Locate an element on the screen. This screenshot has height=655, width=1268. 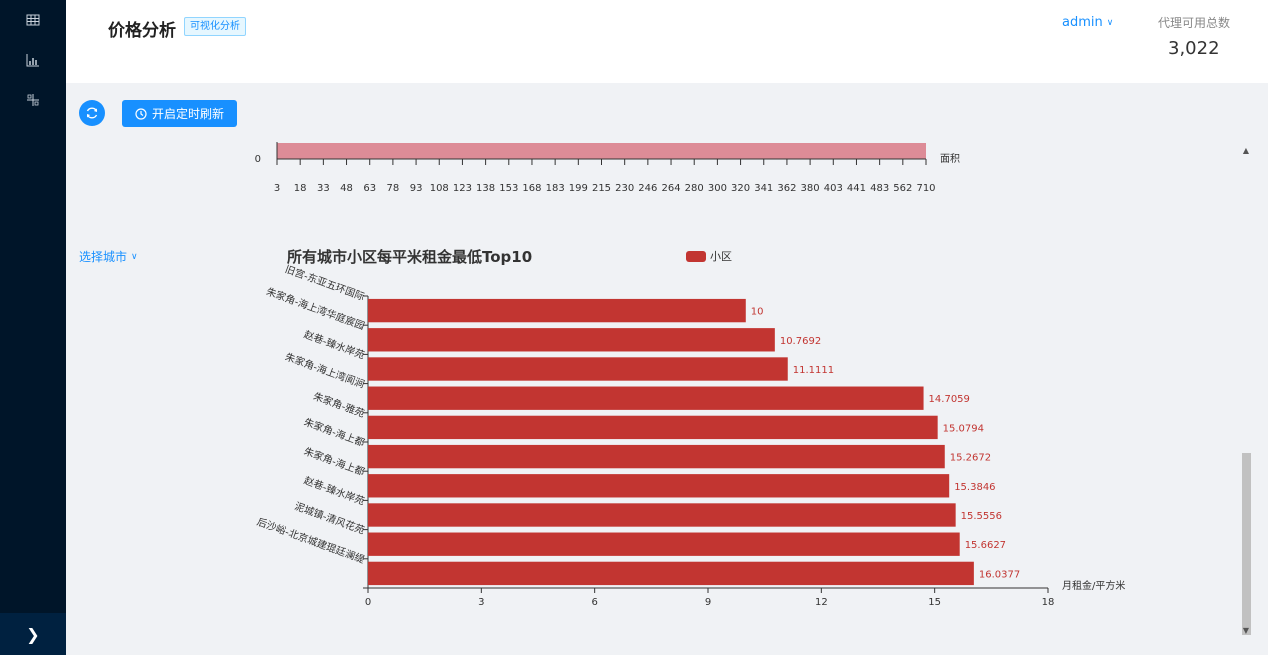
x-tick-label: 320 is located at coordinates (740, 188).